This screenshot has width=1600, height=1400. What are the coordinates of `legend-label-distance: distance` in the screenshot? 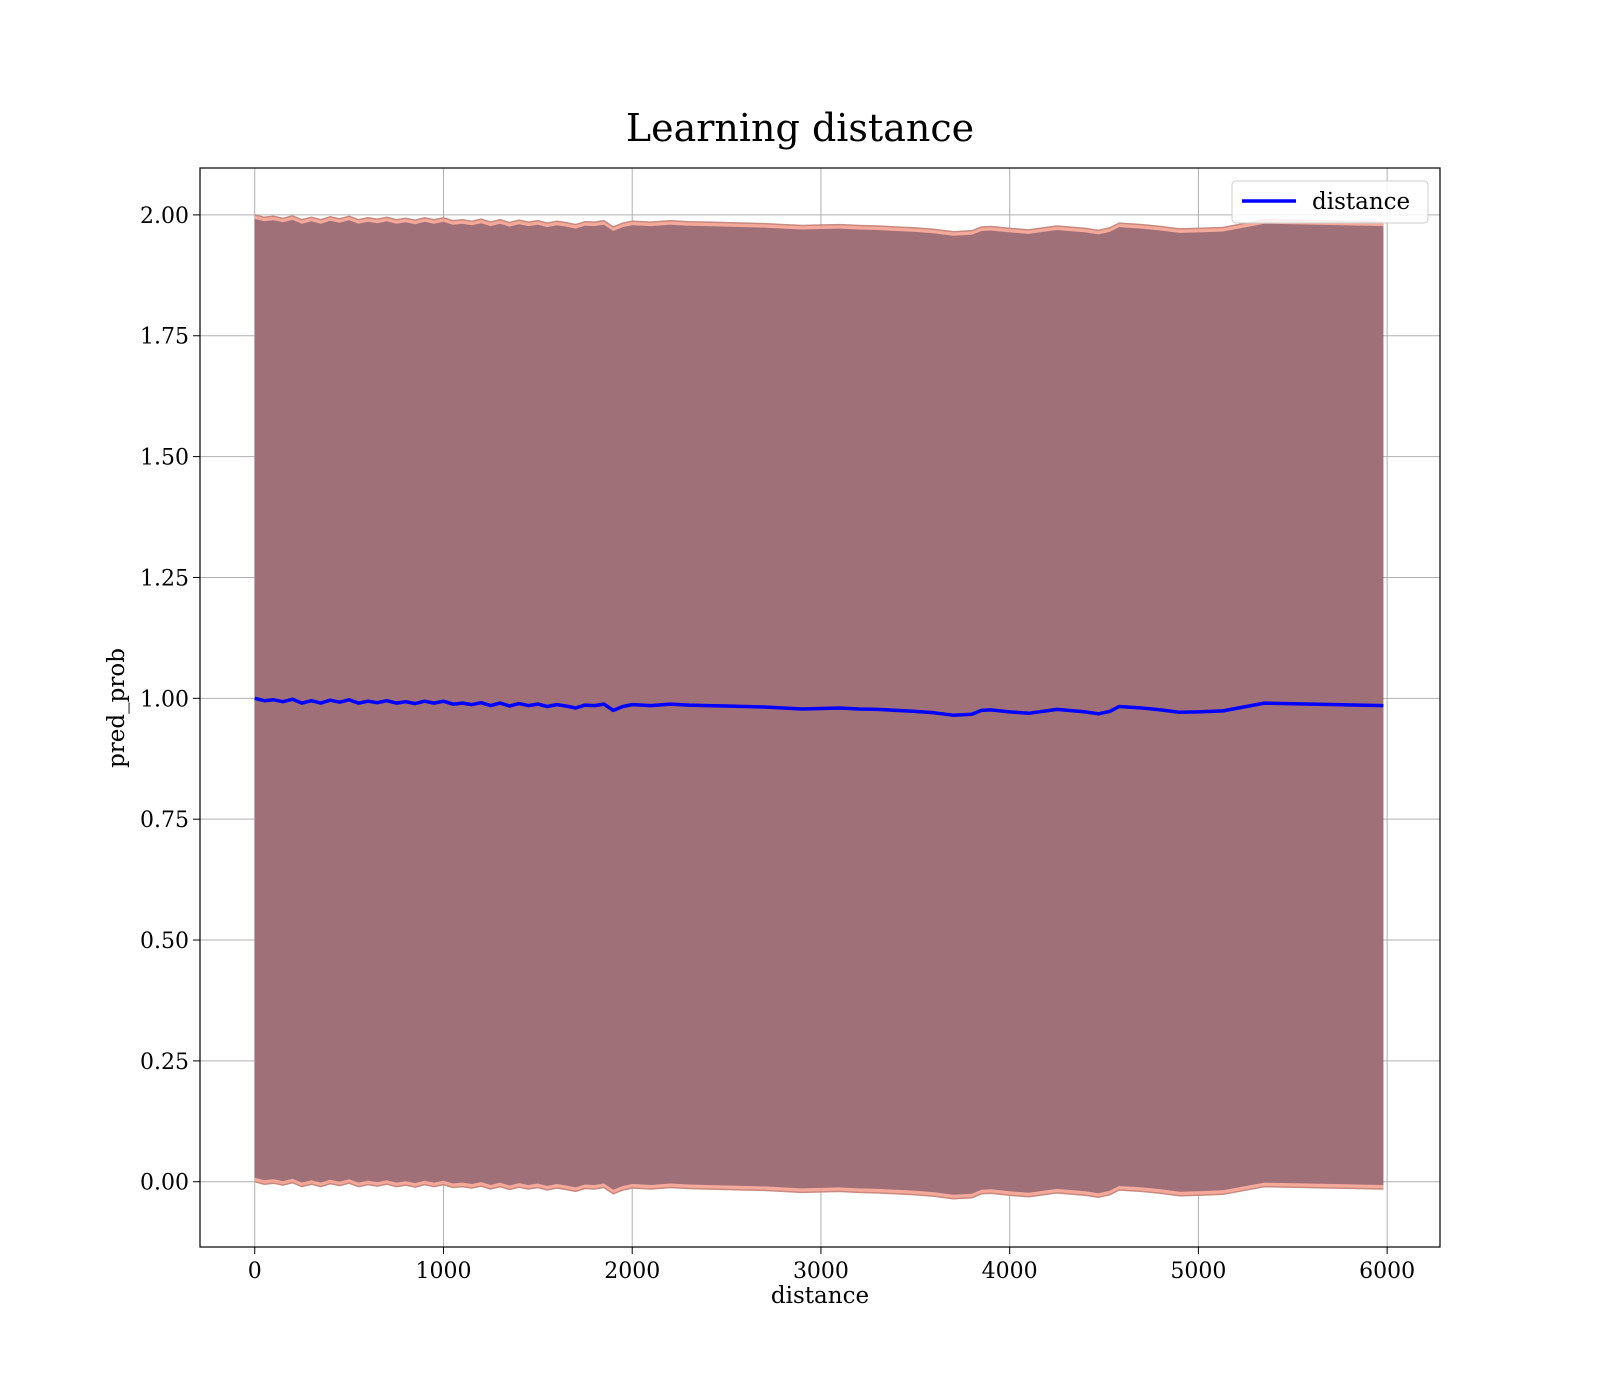 It's located at (1361, 202).